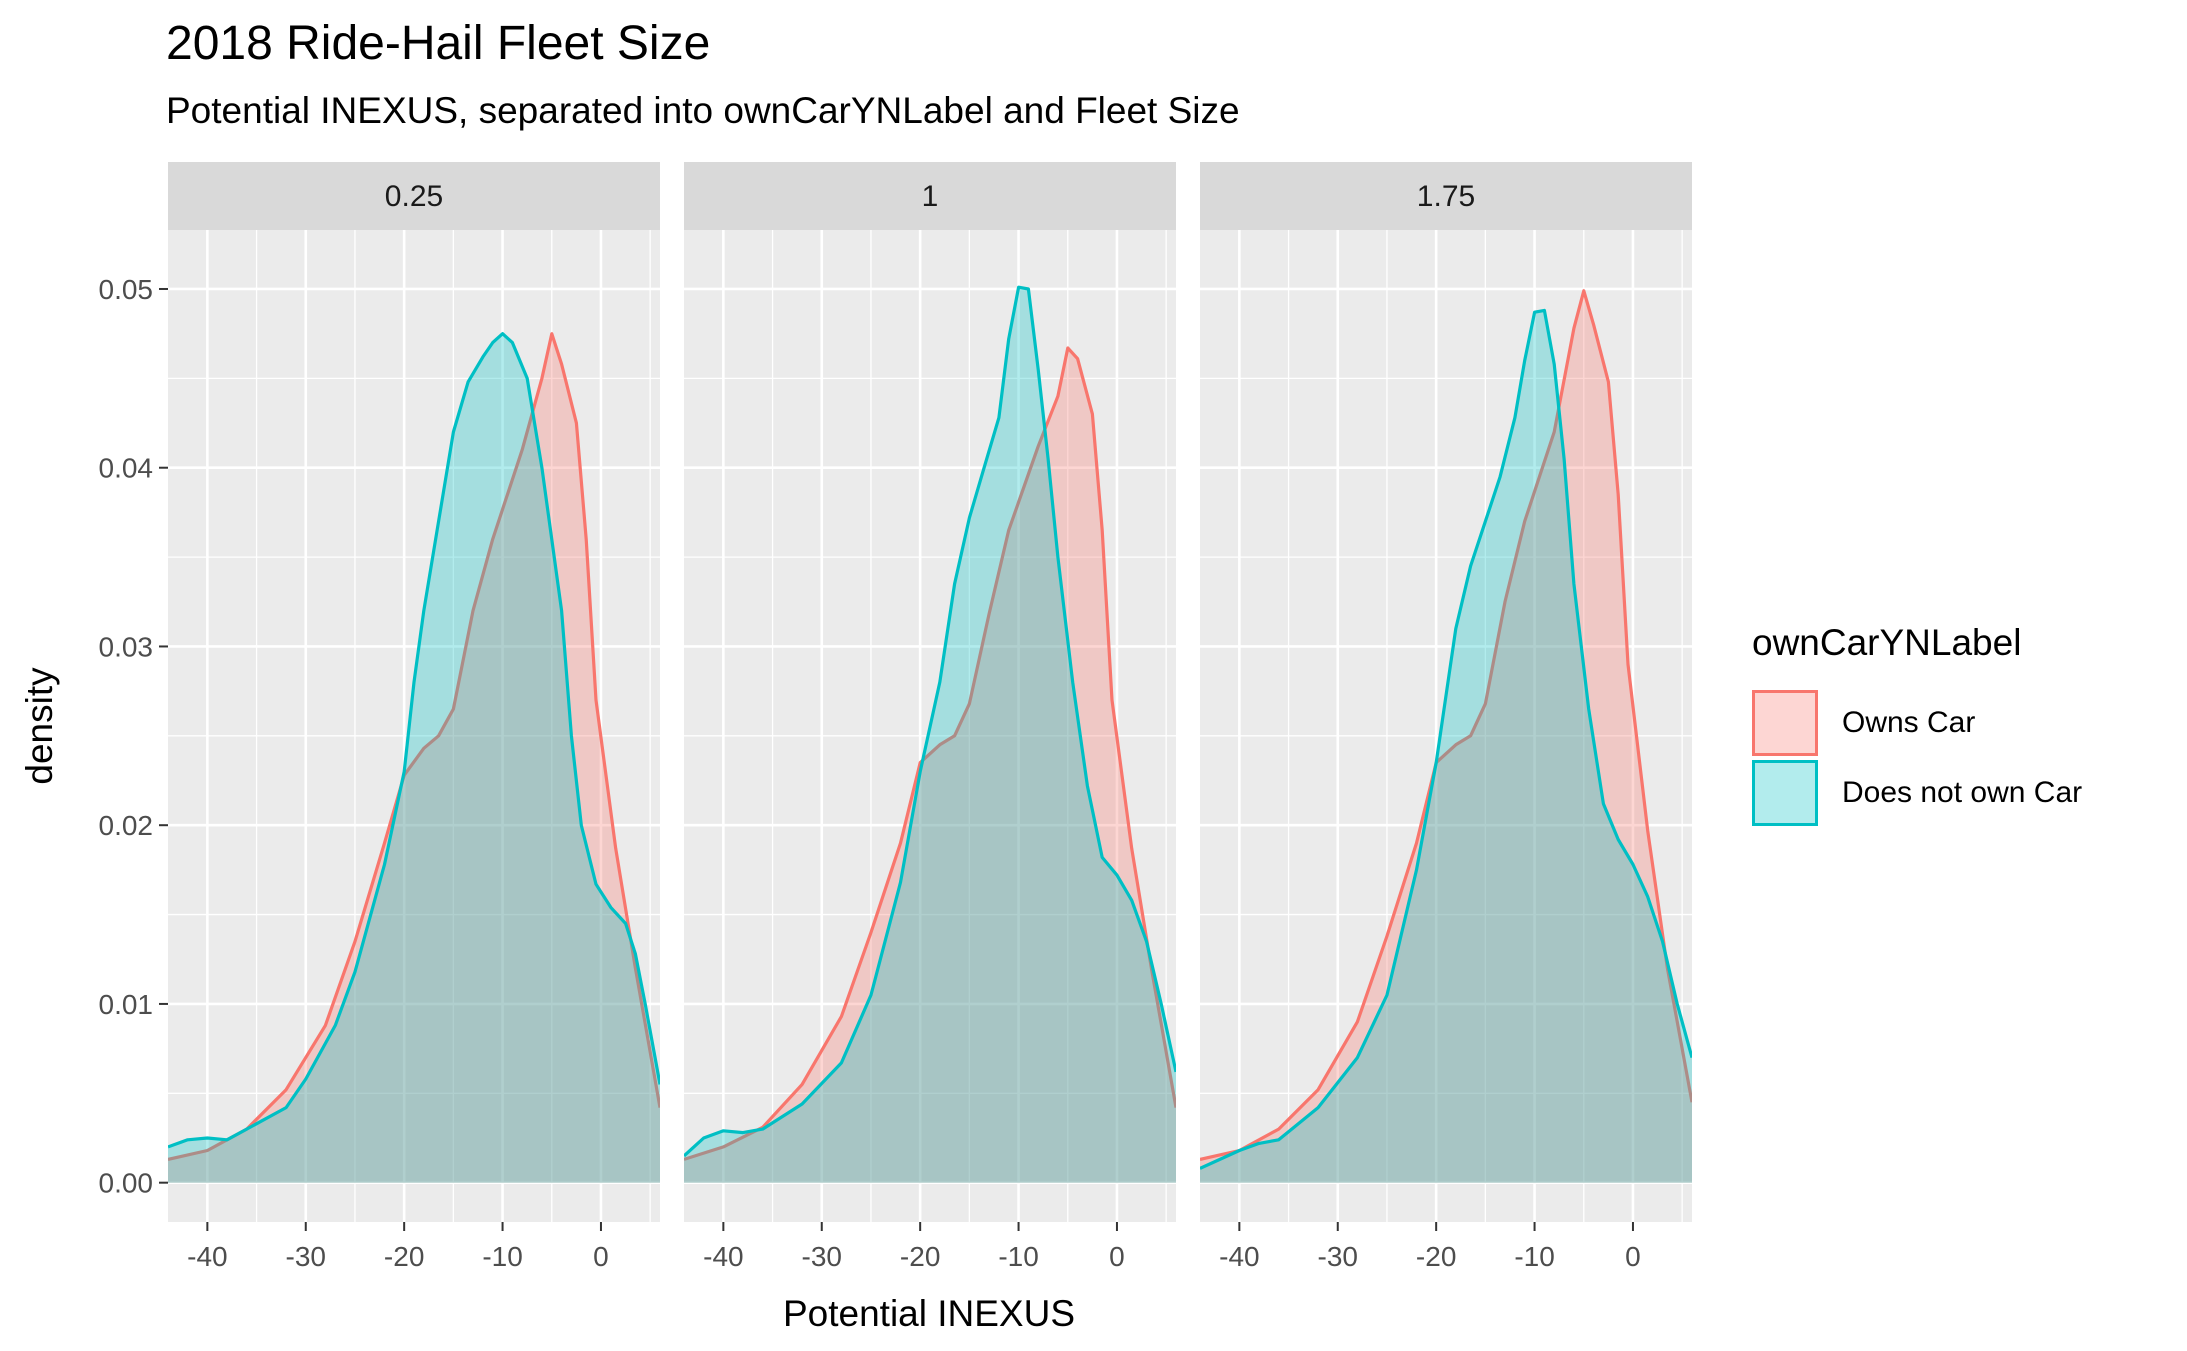 This screenshot has height=1351, width=2187. I want to click on legend-label-does-not-own-car: Does not own Car, so click(1962, 792).